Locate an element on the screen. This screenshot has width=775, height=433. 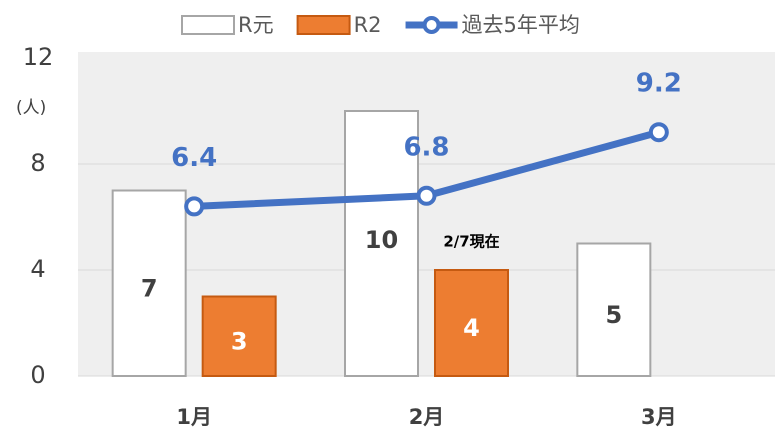
y-tick-label: 12 is located at coordinates (38, 57).